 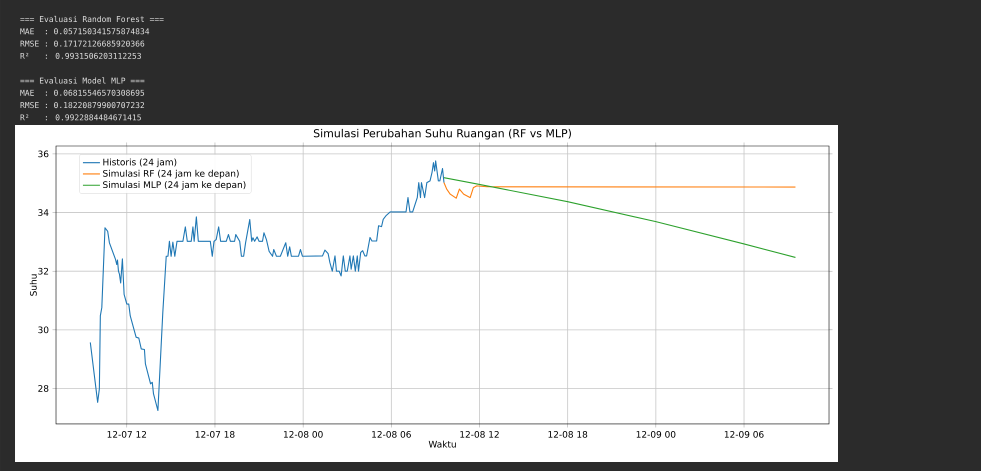 I want to click on y-tick-label: 36, so click(x=43, y=154).